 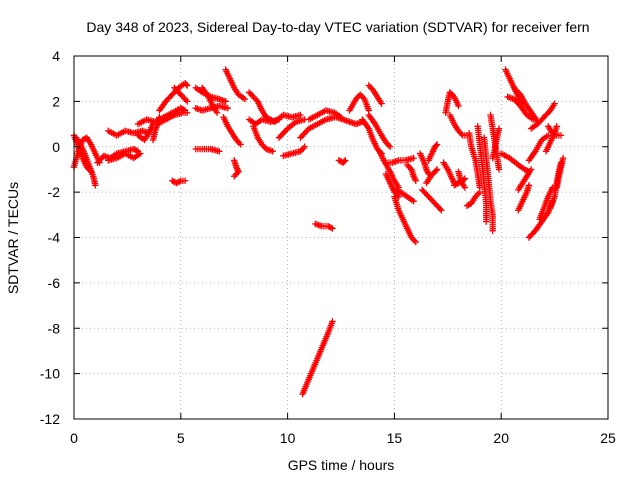 What do you see at coordinates (341, 465) in the screenshot?
I see `x-axis-label: GPS time / hours` at bounding box center [341, 465].